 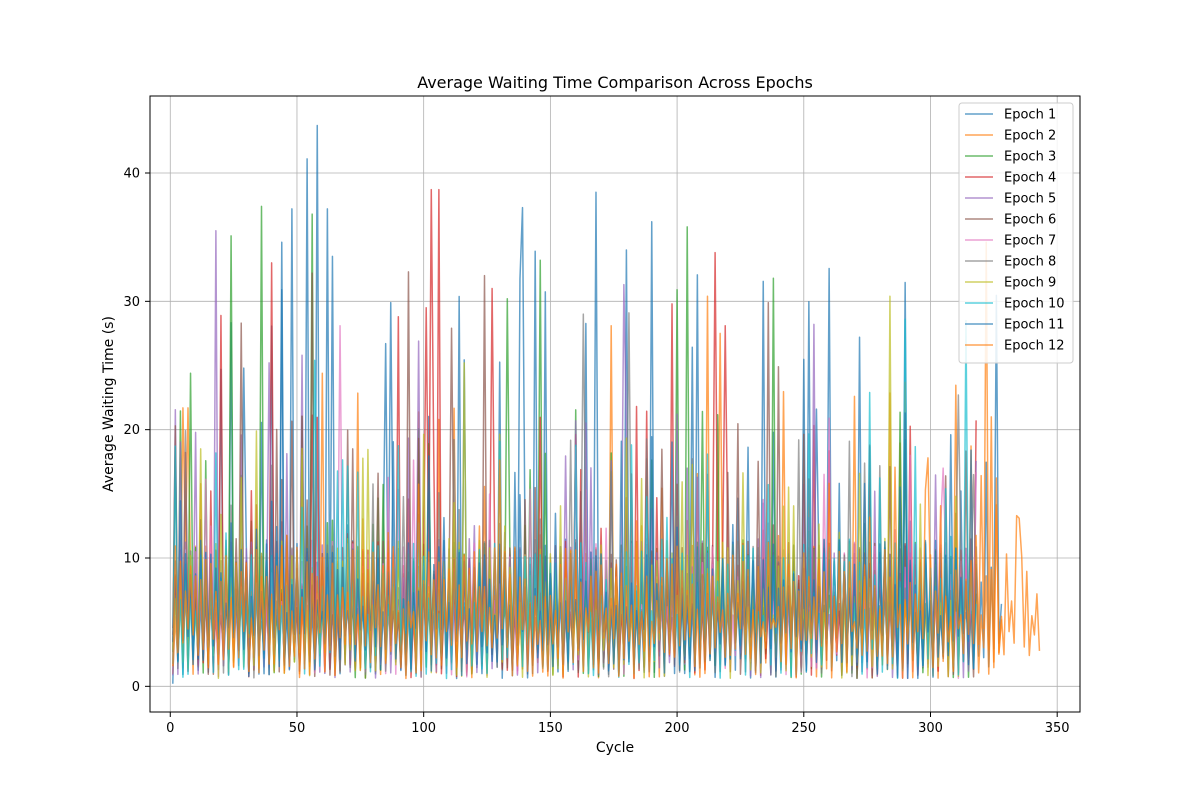 I want to click on legend-box, so click(x=1016, y=233).